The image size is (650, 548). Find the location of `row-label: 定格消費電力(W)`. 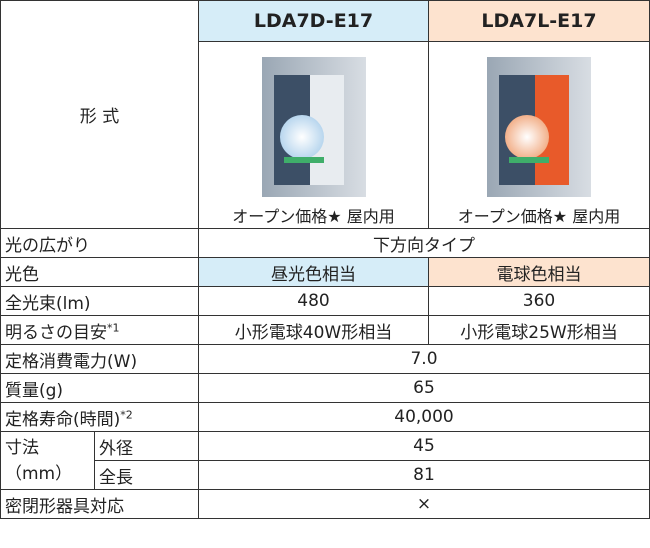

row-label: 定格消費電力(W) is located at coordinates (99, 359).